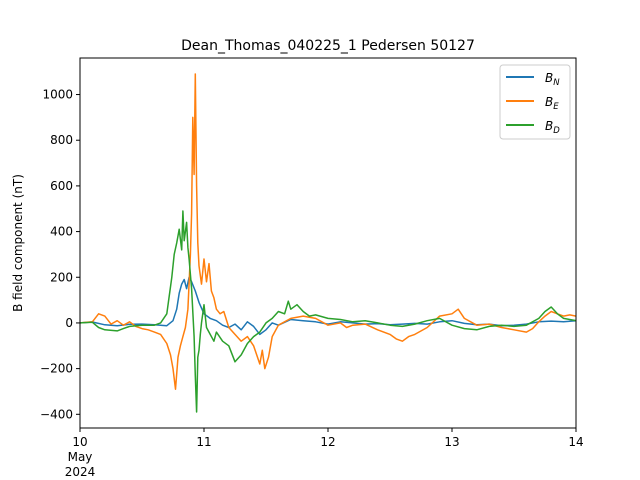 This screenshot has width=640, height=480. I want to click on y-tick-label: 0, so click(69, 323).